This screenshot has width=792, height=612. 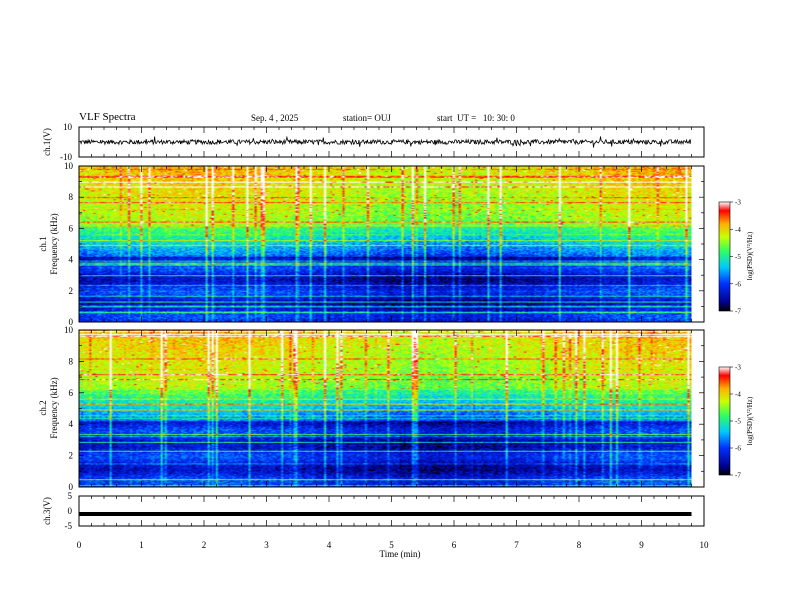 What do you see at coordinates (71, 456) in the screenshot?
I see `ch2-ytick-label: 2` at bounding box center [71, 456].